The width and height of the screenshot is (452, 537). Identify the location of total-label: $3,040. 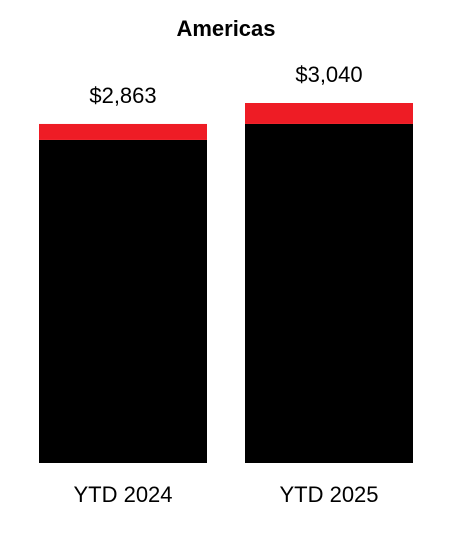
(328, 74).